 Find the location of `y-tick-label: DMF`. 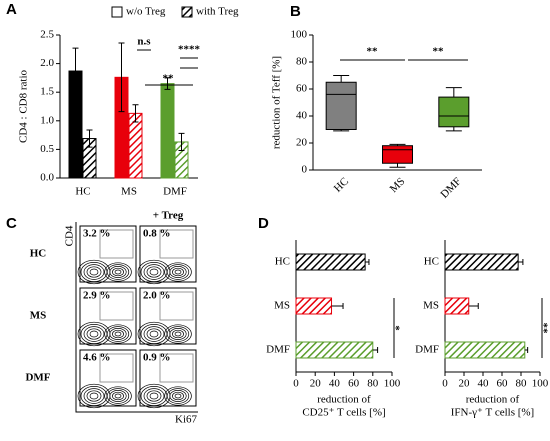

y-tick-label: DMF is located at coordinates (427, 350).